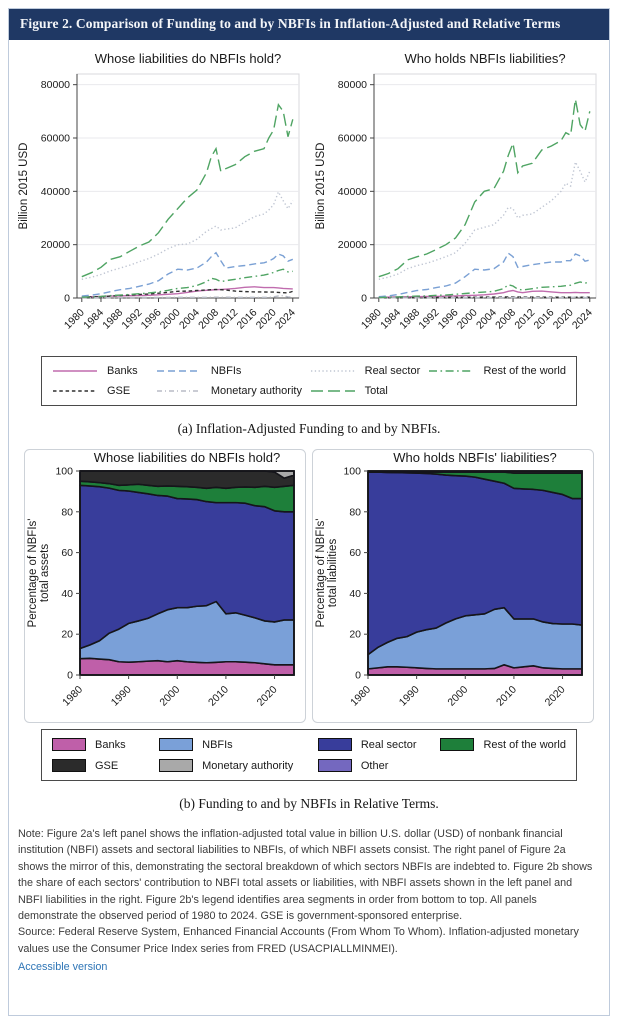 Image resolution: width=618 pixels, height=1024 pixels. Describe the element at coordinates (121, 696) in the screenshot. I see `svg-text: 1990` at that location.